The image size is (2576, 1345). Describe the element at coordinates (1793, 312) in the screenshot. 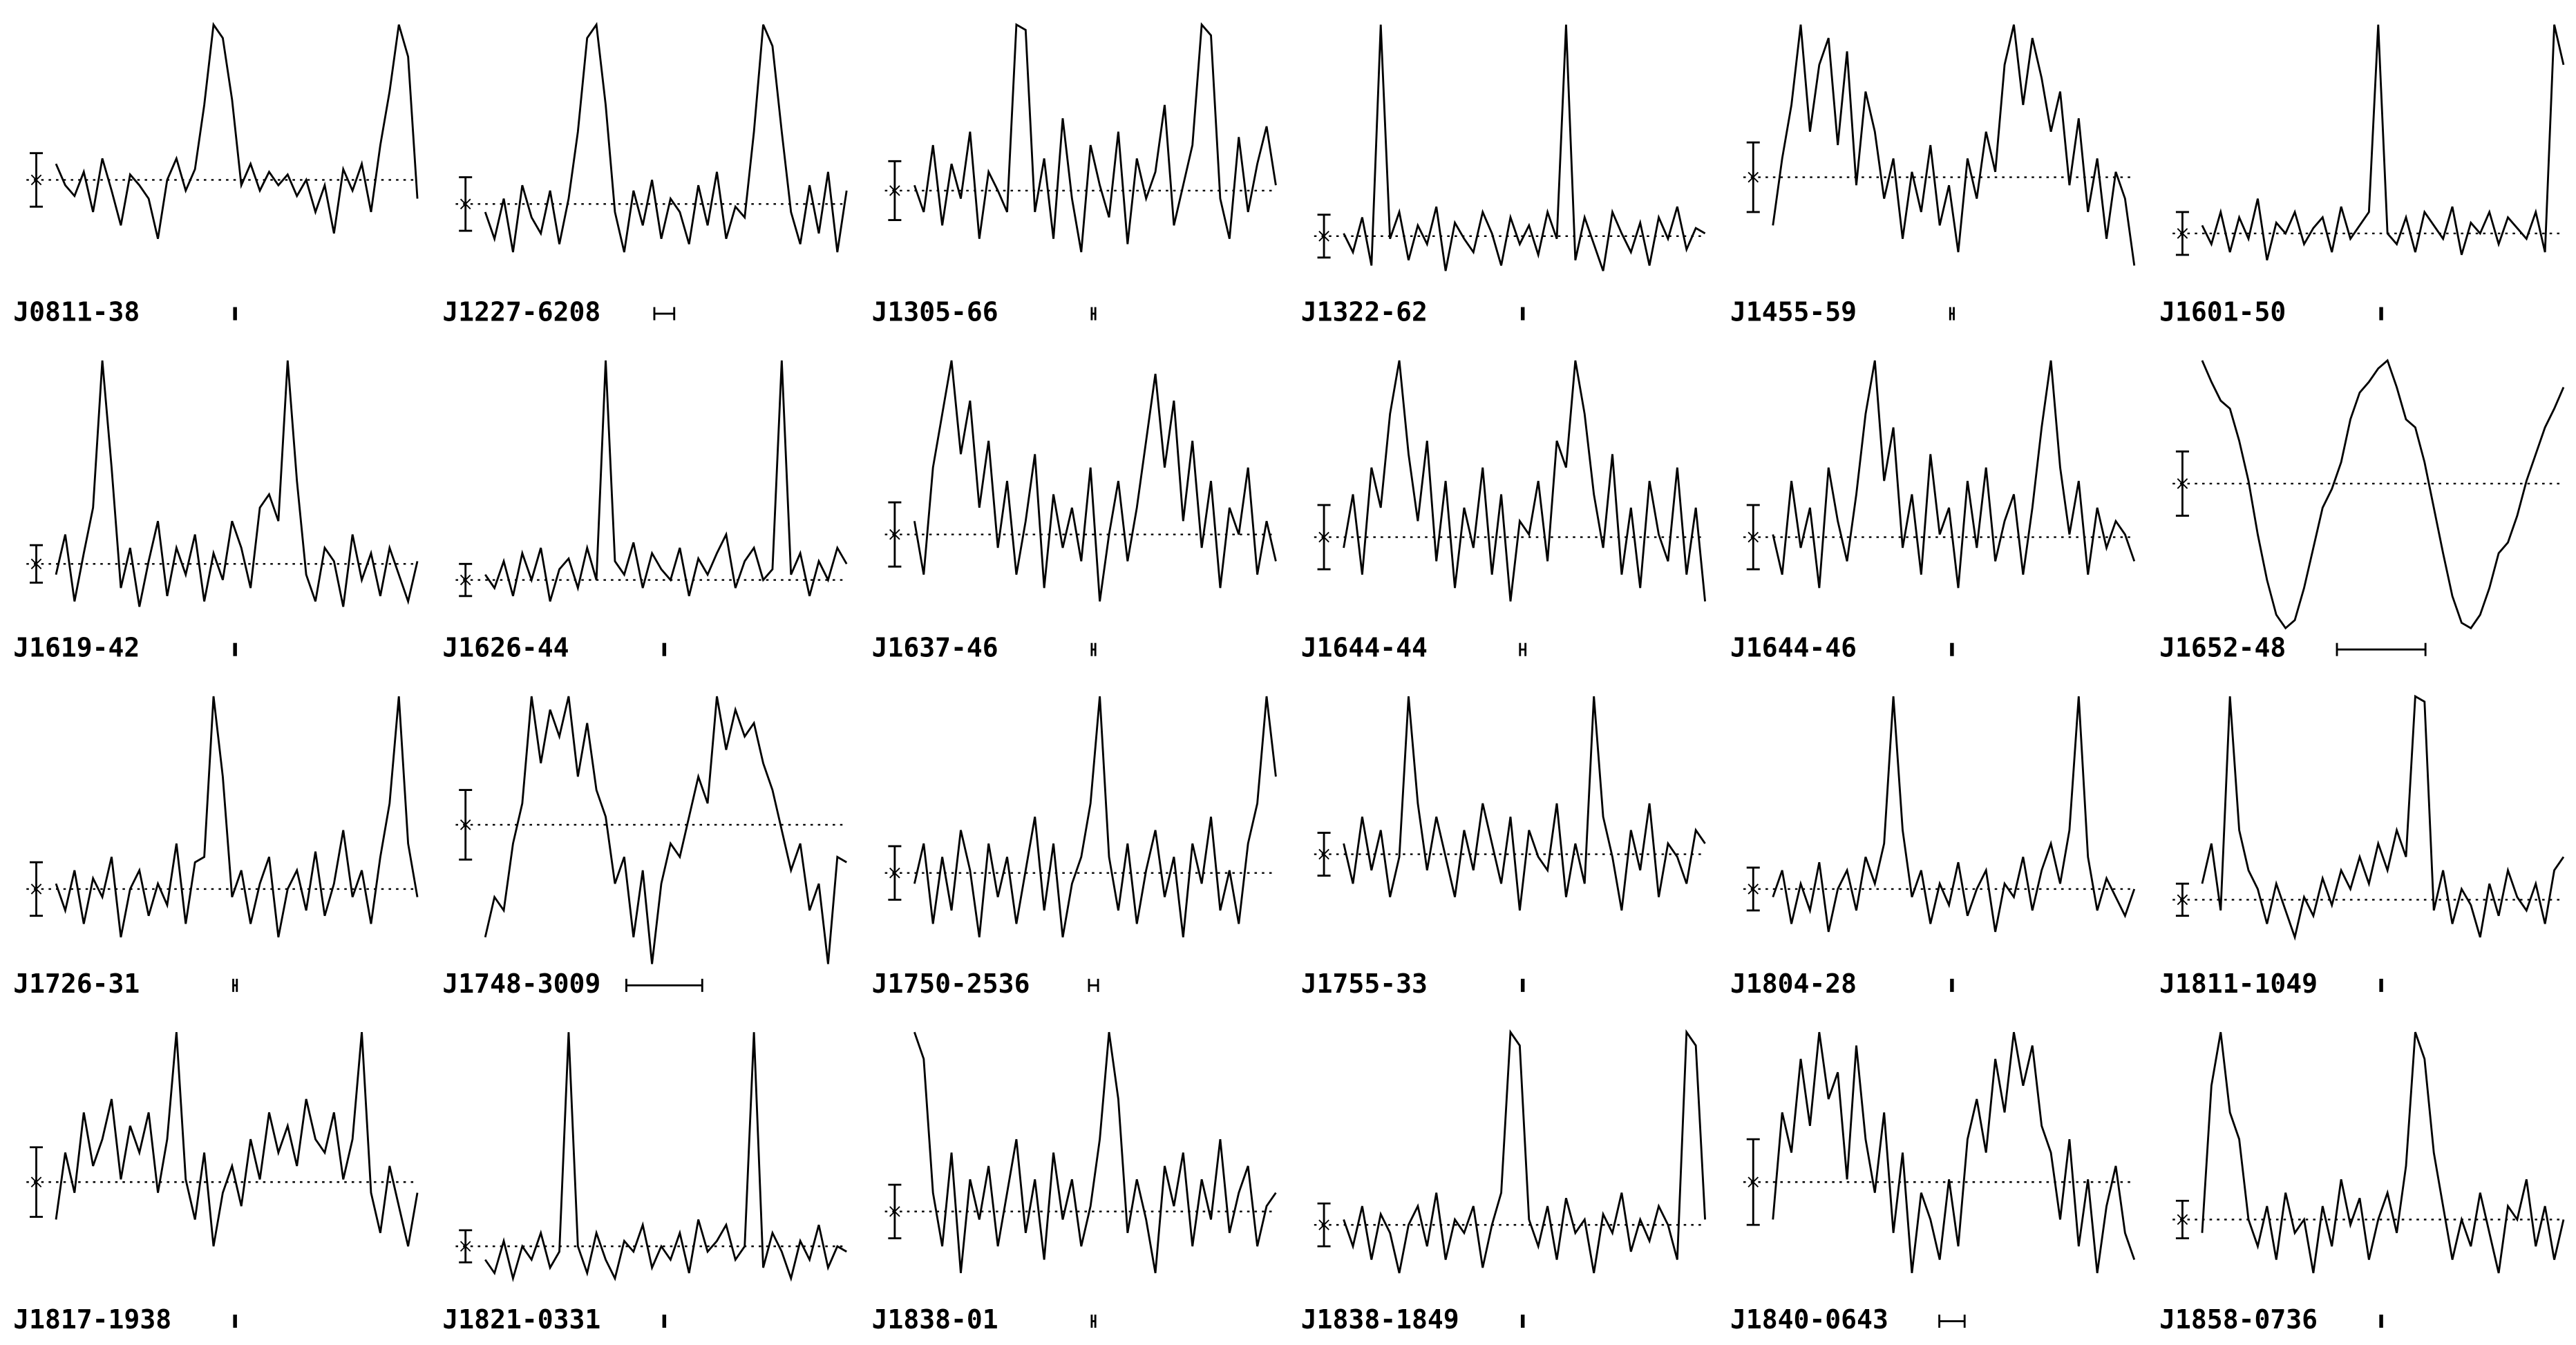

I see `pulsar-name: J1455-59` at that location.